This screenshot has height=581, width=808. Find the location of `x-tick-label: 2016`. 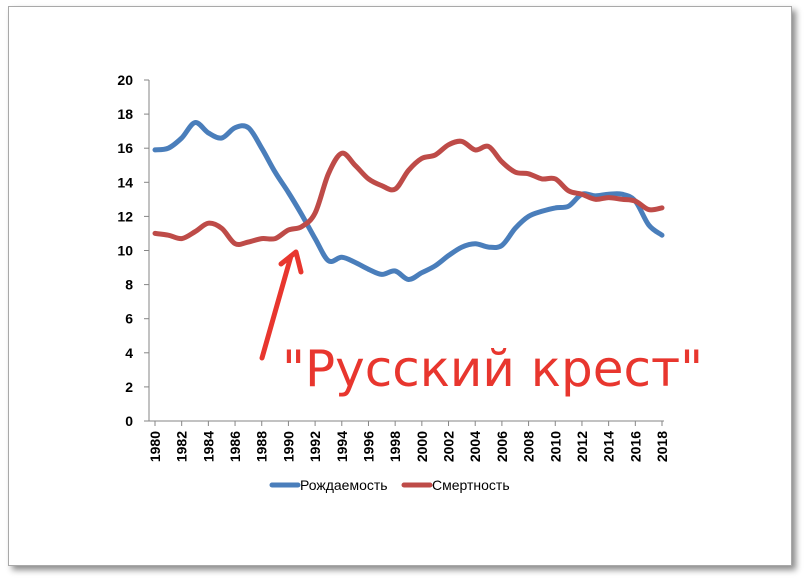

x-tick-label: 2016 is located at coordinates (635, 446).